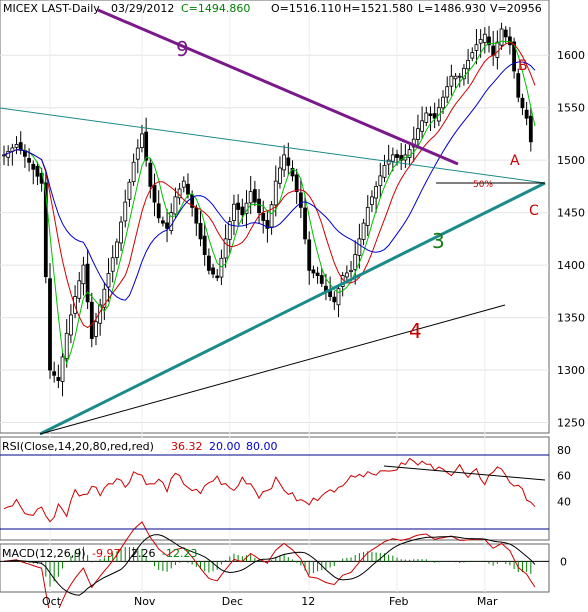  Describe the element at coordinates (51, 8) in the screenshot. I see `chart-title: MICEX LAST-Daily` at that location.